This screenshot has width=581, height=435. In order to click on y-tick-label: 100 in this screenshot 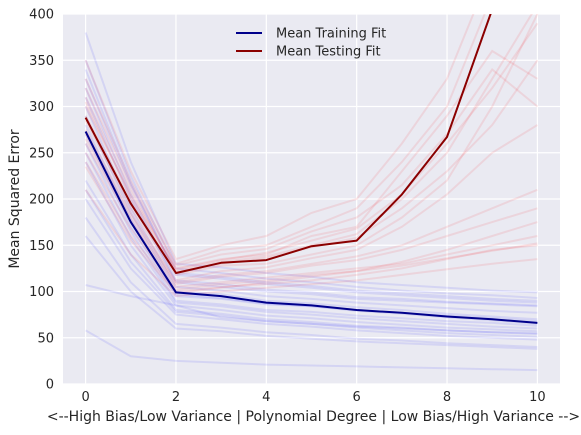, I will do `click(41, 292)`.